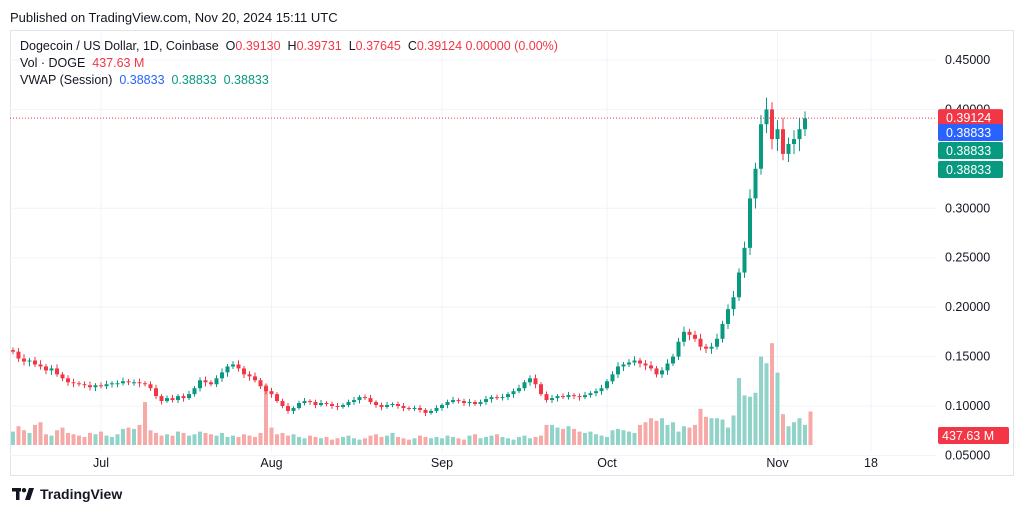 The width and height of the screenshot is (1024, 513). Describe the element at coordinates (23, 494) in the screenshot. I see `tradingview-logo-icon` at that location.